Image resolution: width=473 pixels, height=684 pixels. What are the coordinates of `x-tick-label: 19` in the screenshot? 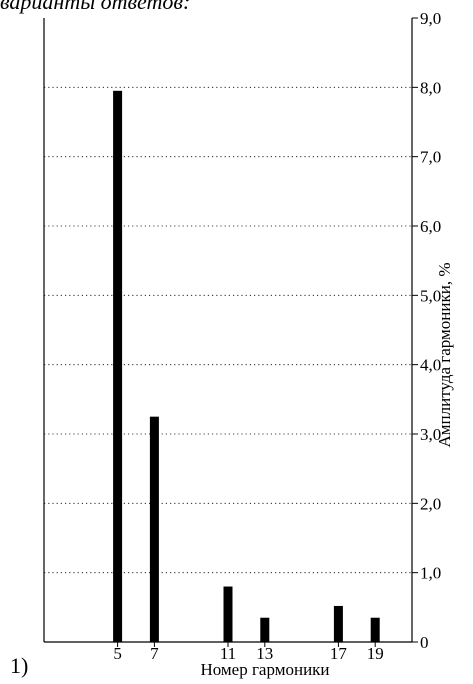 It's located at (375, 653).